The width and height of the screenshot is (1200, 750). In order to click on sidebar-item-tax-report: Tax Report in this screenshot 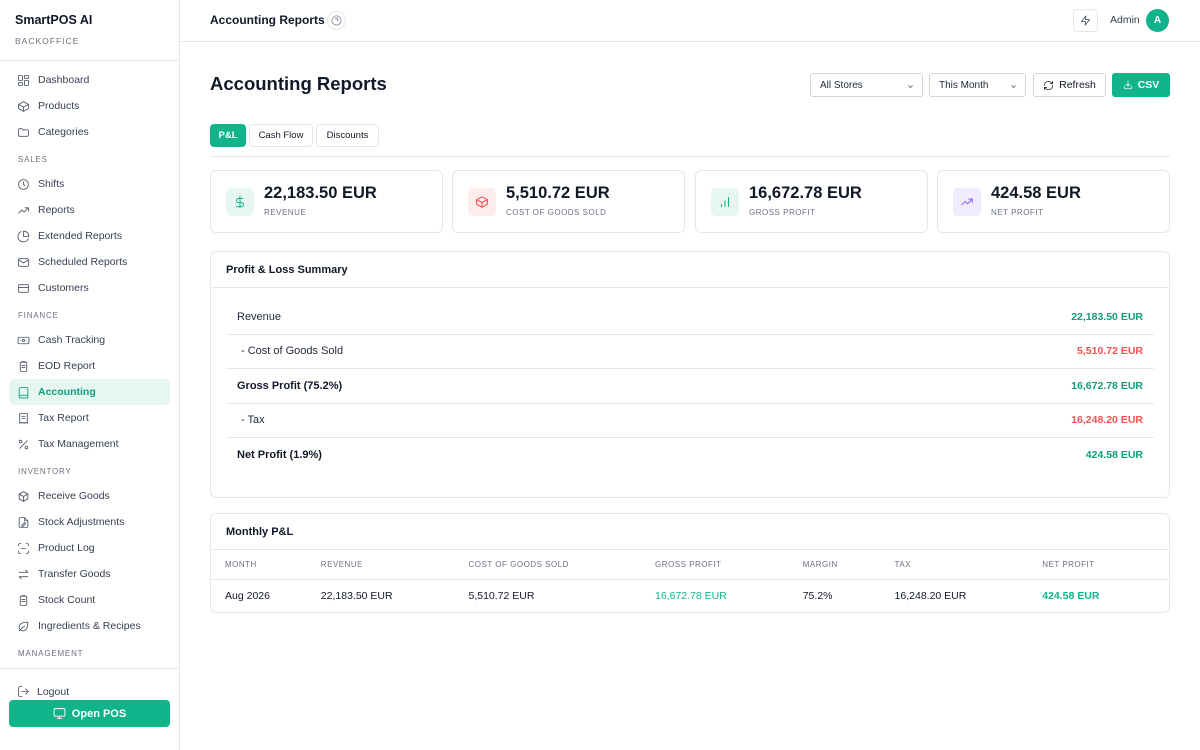, I will do `click(89, 418)`.